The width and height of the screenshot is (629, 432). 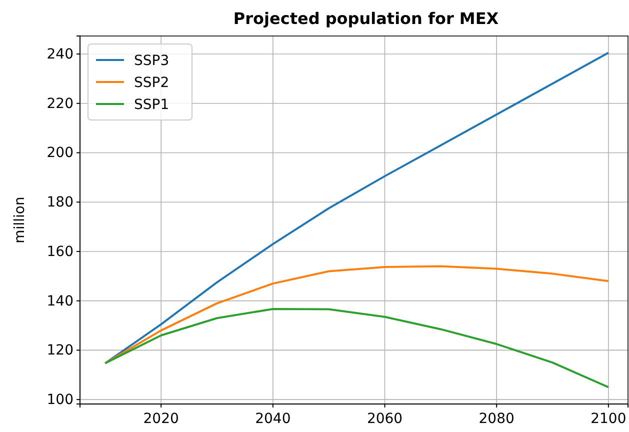 I want to click on y-tick-label: 240, so click(x=60, y=54).